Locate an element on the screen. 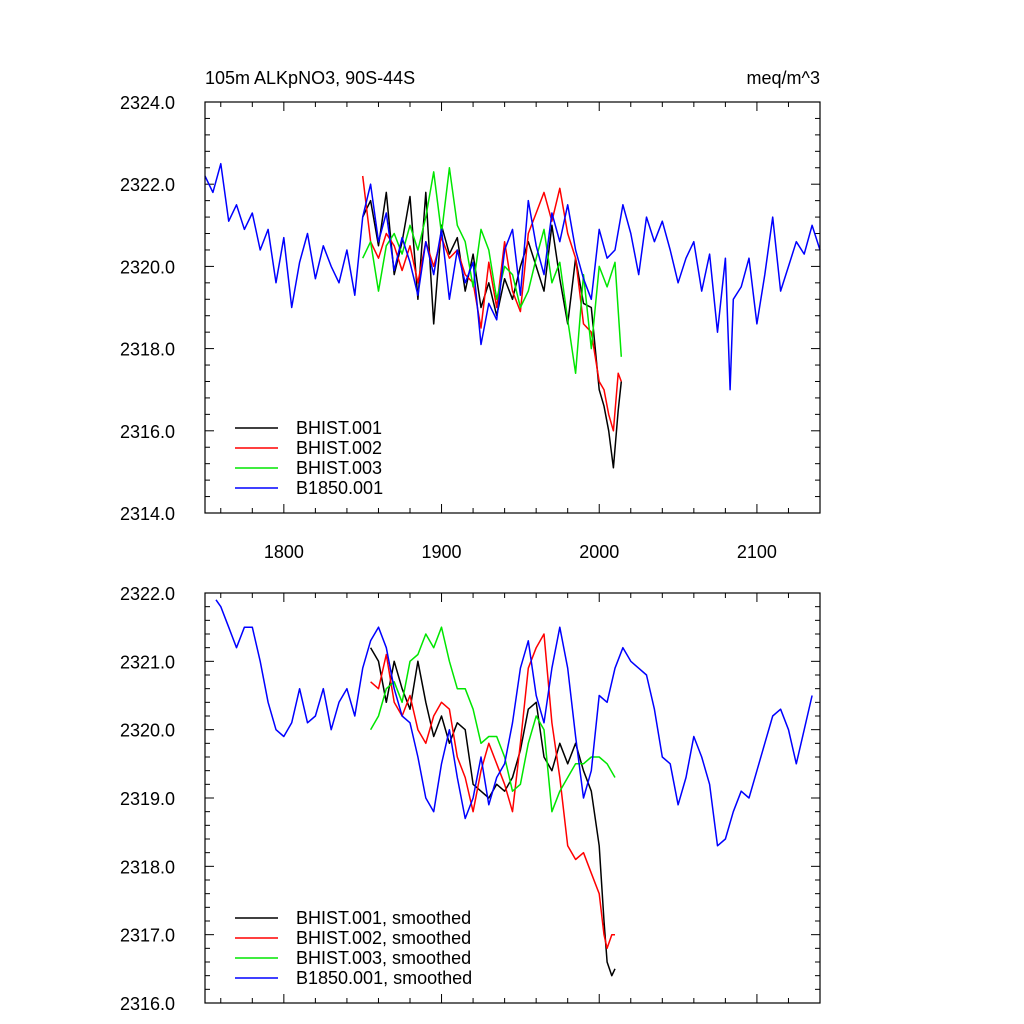  y-tick-label: 2319.0 is located at coordinates (147, 799).